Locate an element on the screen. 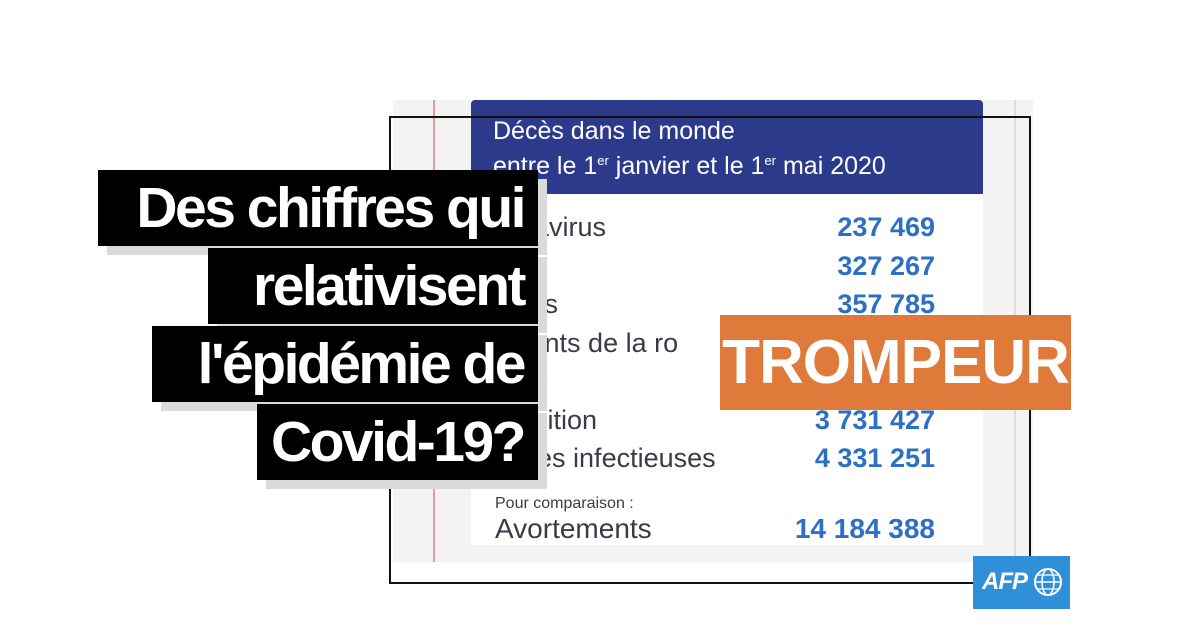 The image size is (1200, 630). header-line-2: entre le 1er janvier et le 1er mai 2020 is located at coordinates (689, 166).